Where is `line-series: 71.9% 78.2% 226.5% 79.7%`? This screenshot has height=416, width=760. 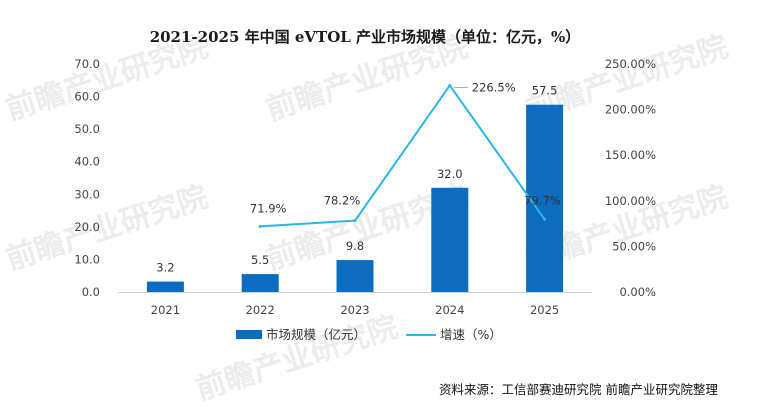 line-series: 71.9% 78.2% 226.5% 79.7% is located at coordinates (405, 154).